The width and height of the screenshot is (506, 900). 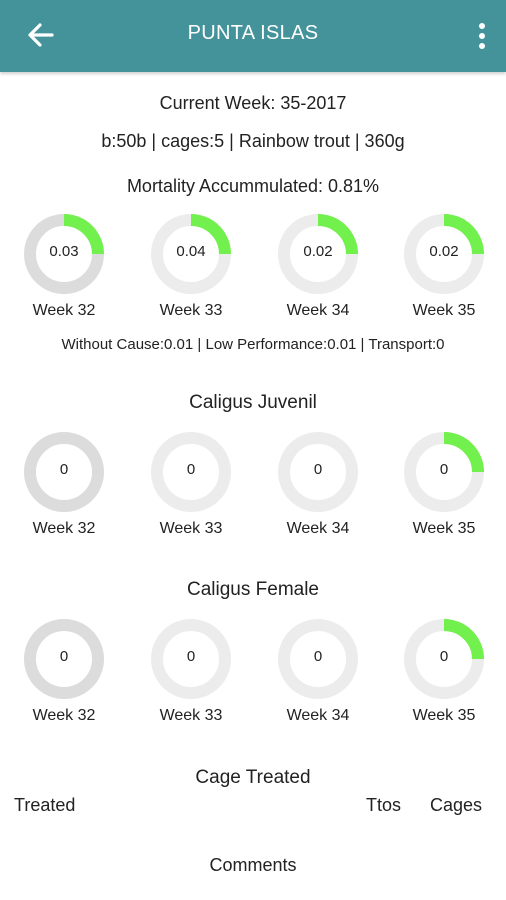 I want to click on mortality-accumulated-text: Mortality Accummulated: 0.81%, so click(x=253, y=186).